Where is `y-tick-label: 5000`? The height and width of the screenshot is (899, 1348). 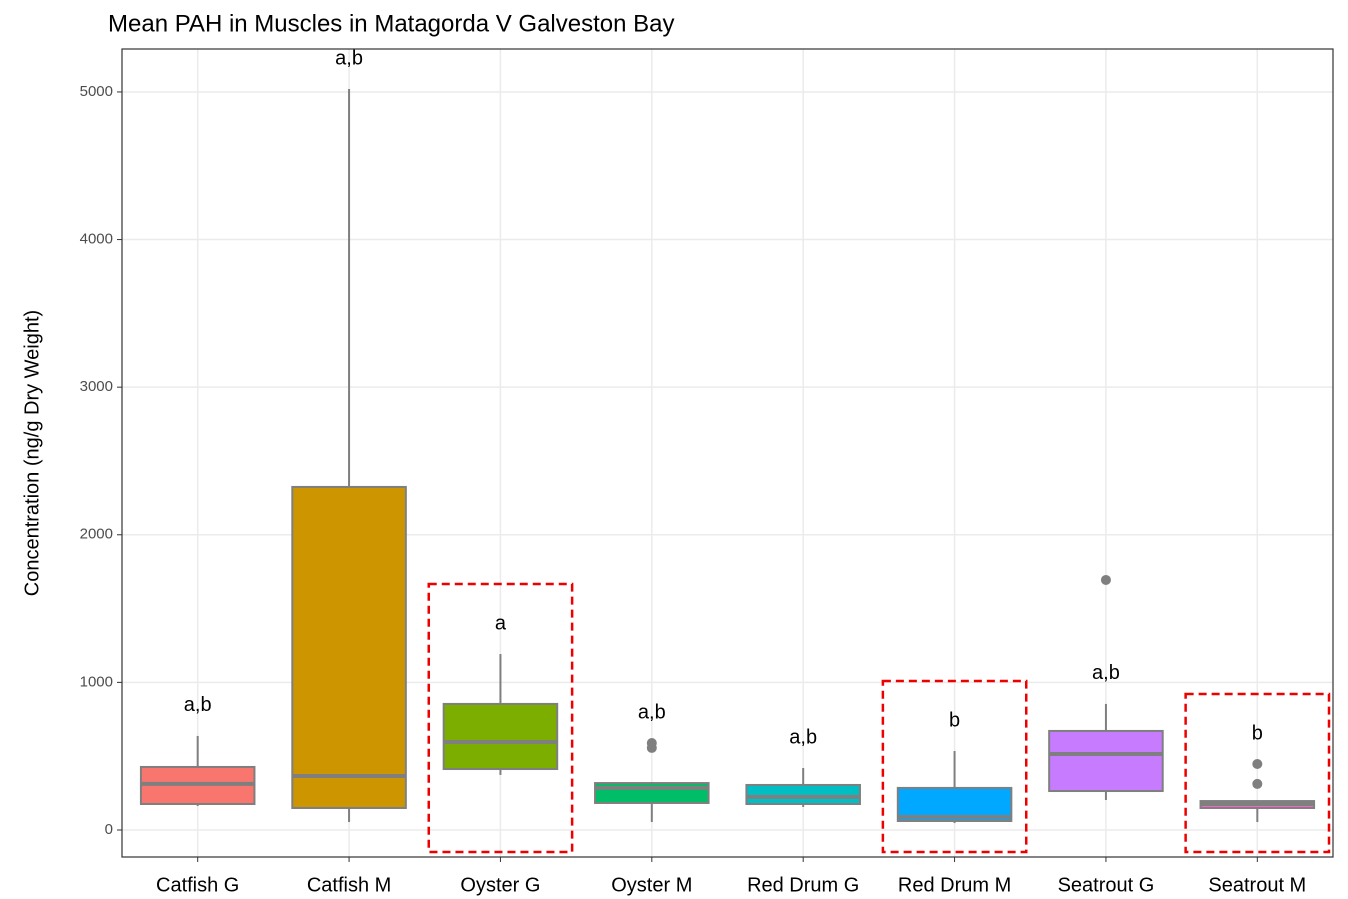 y-tick-label: 5000 is located at coordinates (96, 91).